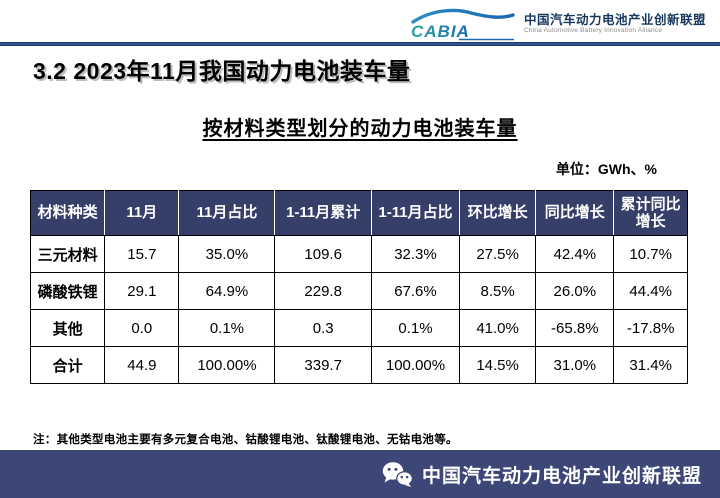 The height and width of the screenshot is (498, 720). Describe the element at coordinates (227, 291) in the screenshot. I see `cell-value: 64.9%` at that location.